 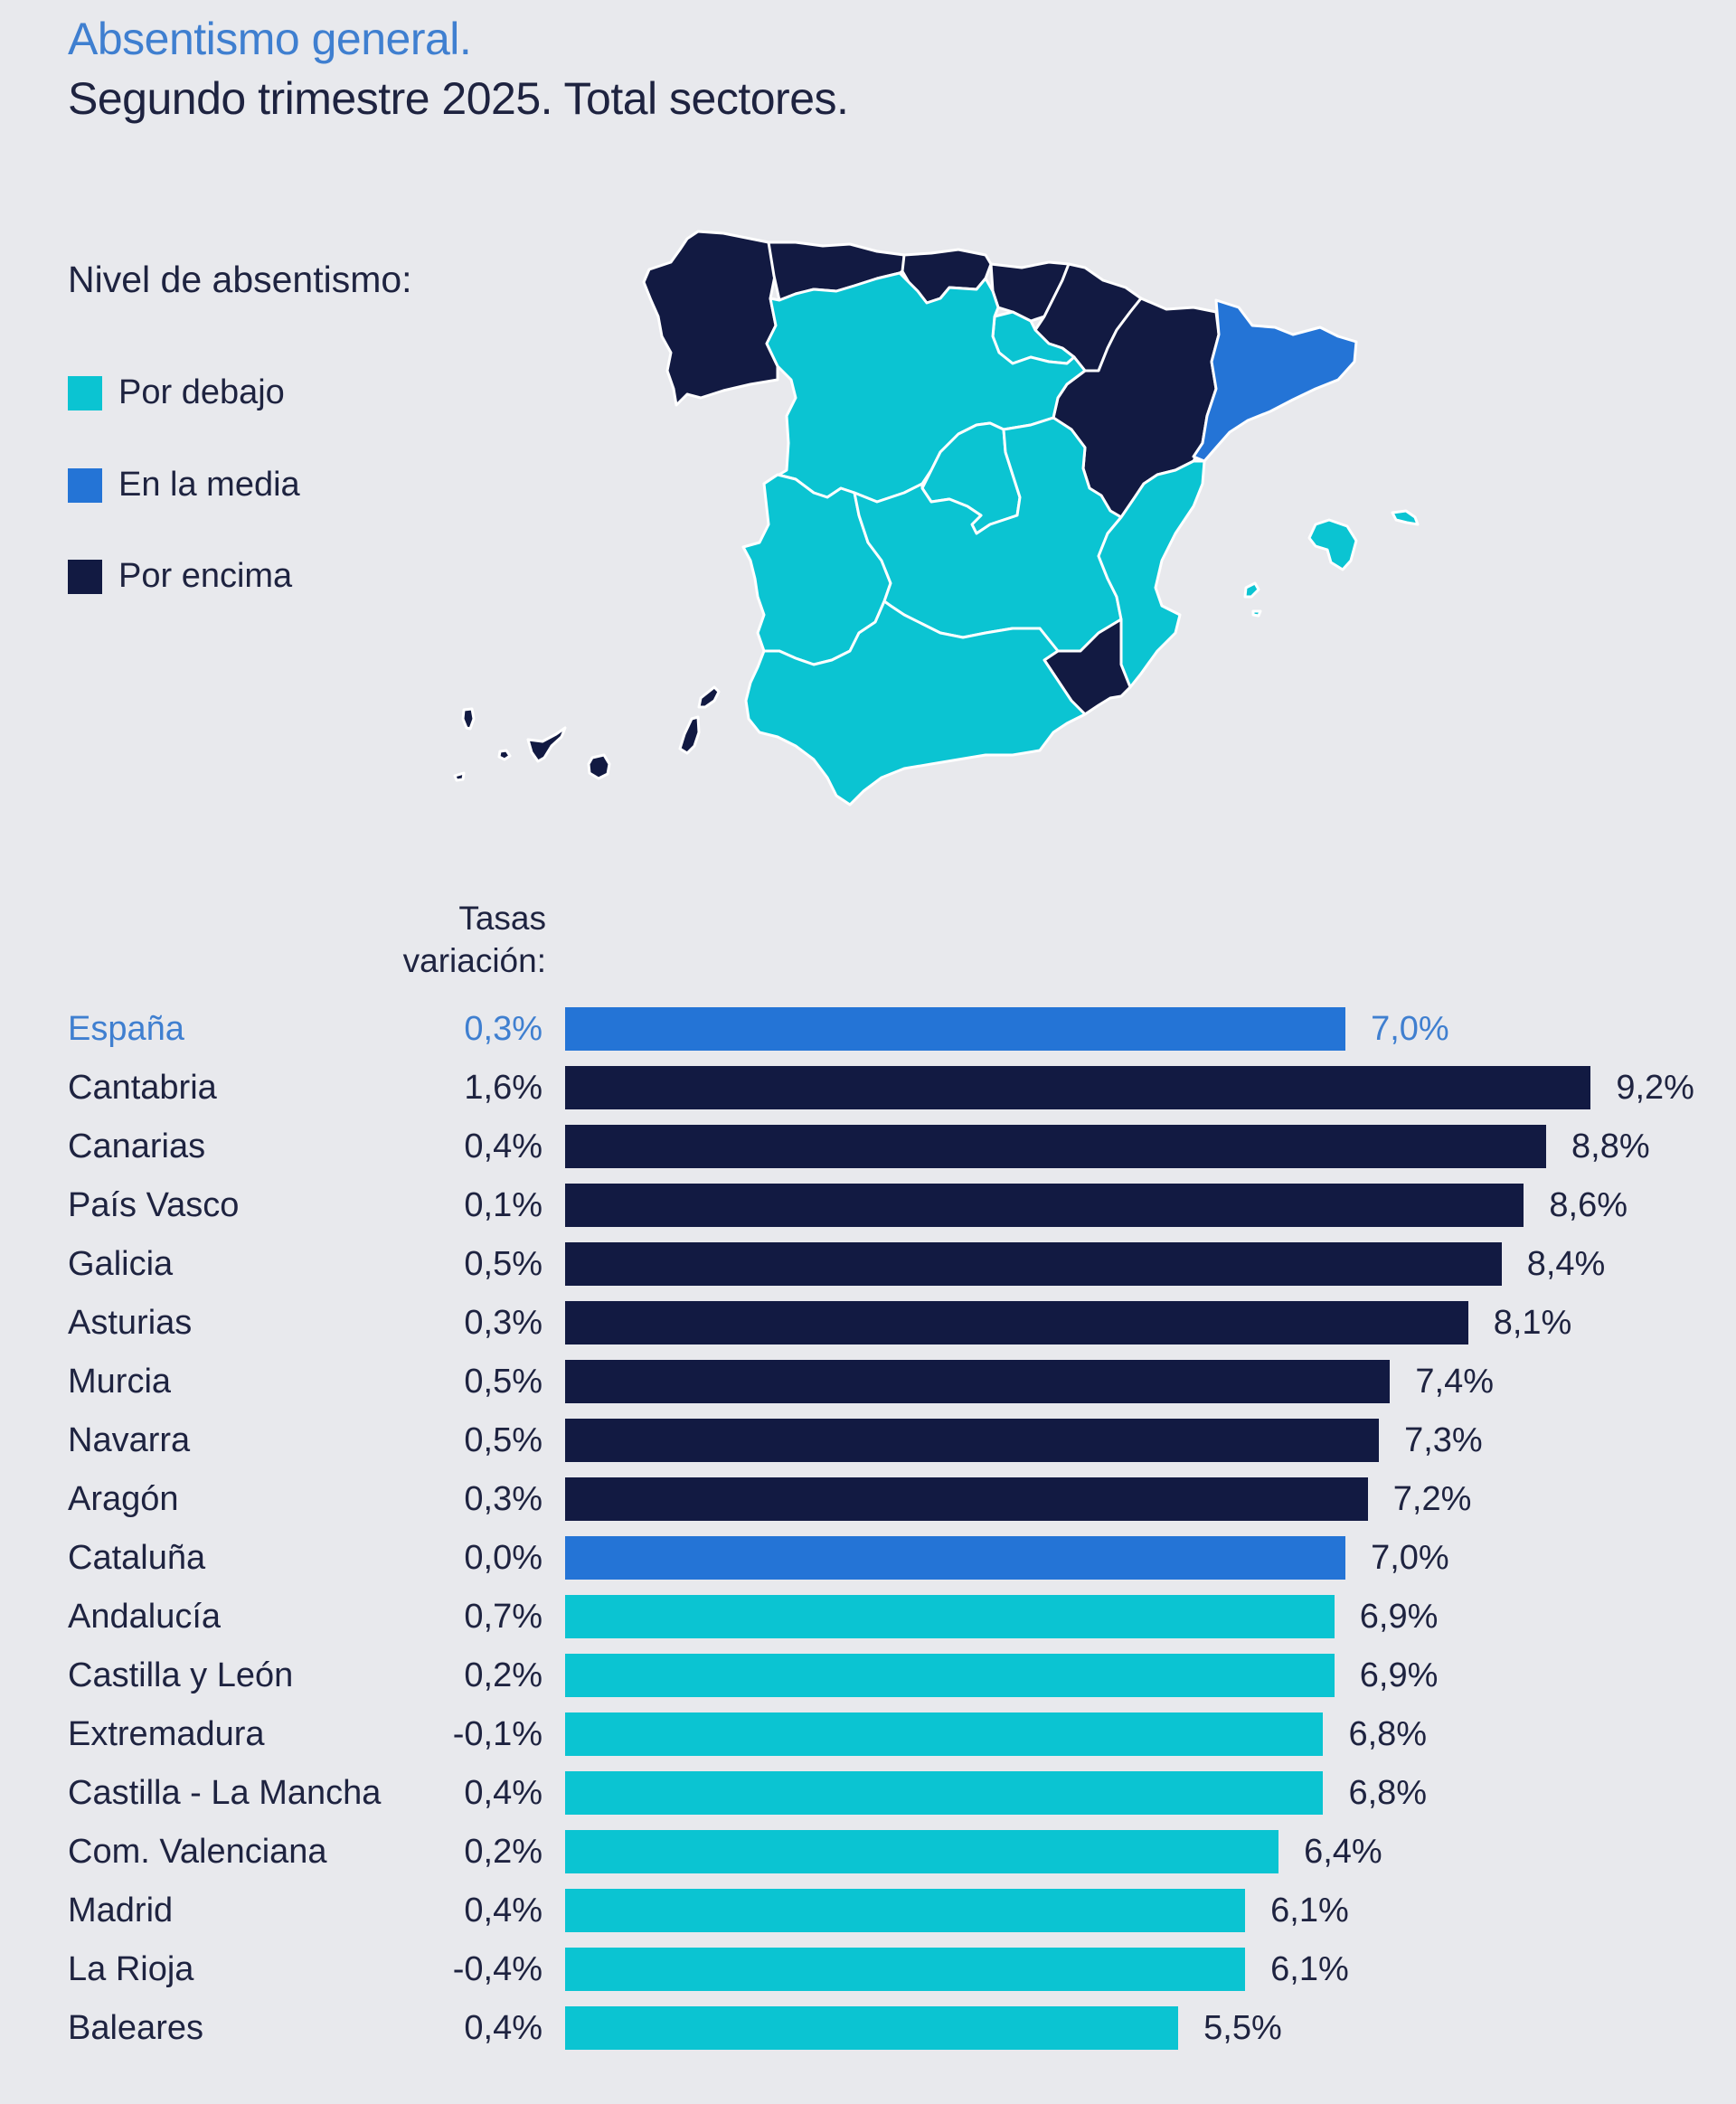 What do you see at coordinates (916, 703) in the screenshot?
I see `map-region-andalucia` at bounding box center [916, 703].